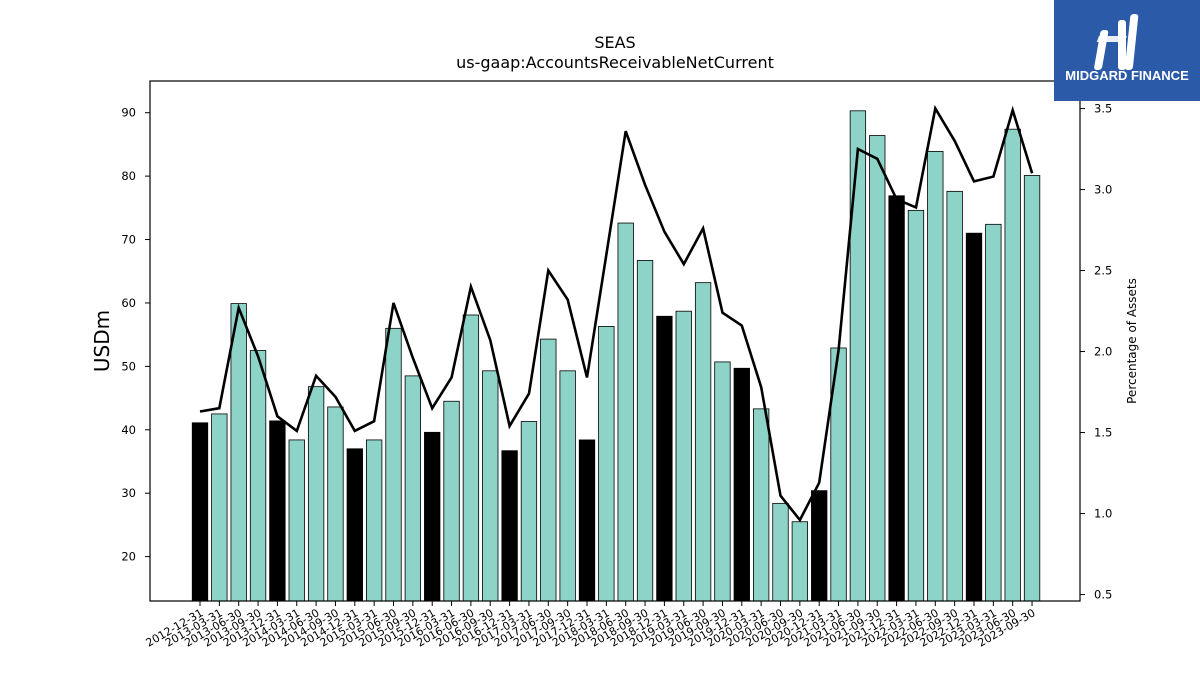 The height and width of the screenshot is (675, 1200). Describe the element at coordinates (1103, 352) in the screenshot. I see `right-tick-label: 2.0` at that location.